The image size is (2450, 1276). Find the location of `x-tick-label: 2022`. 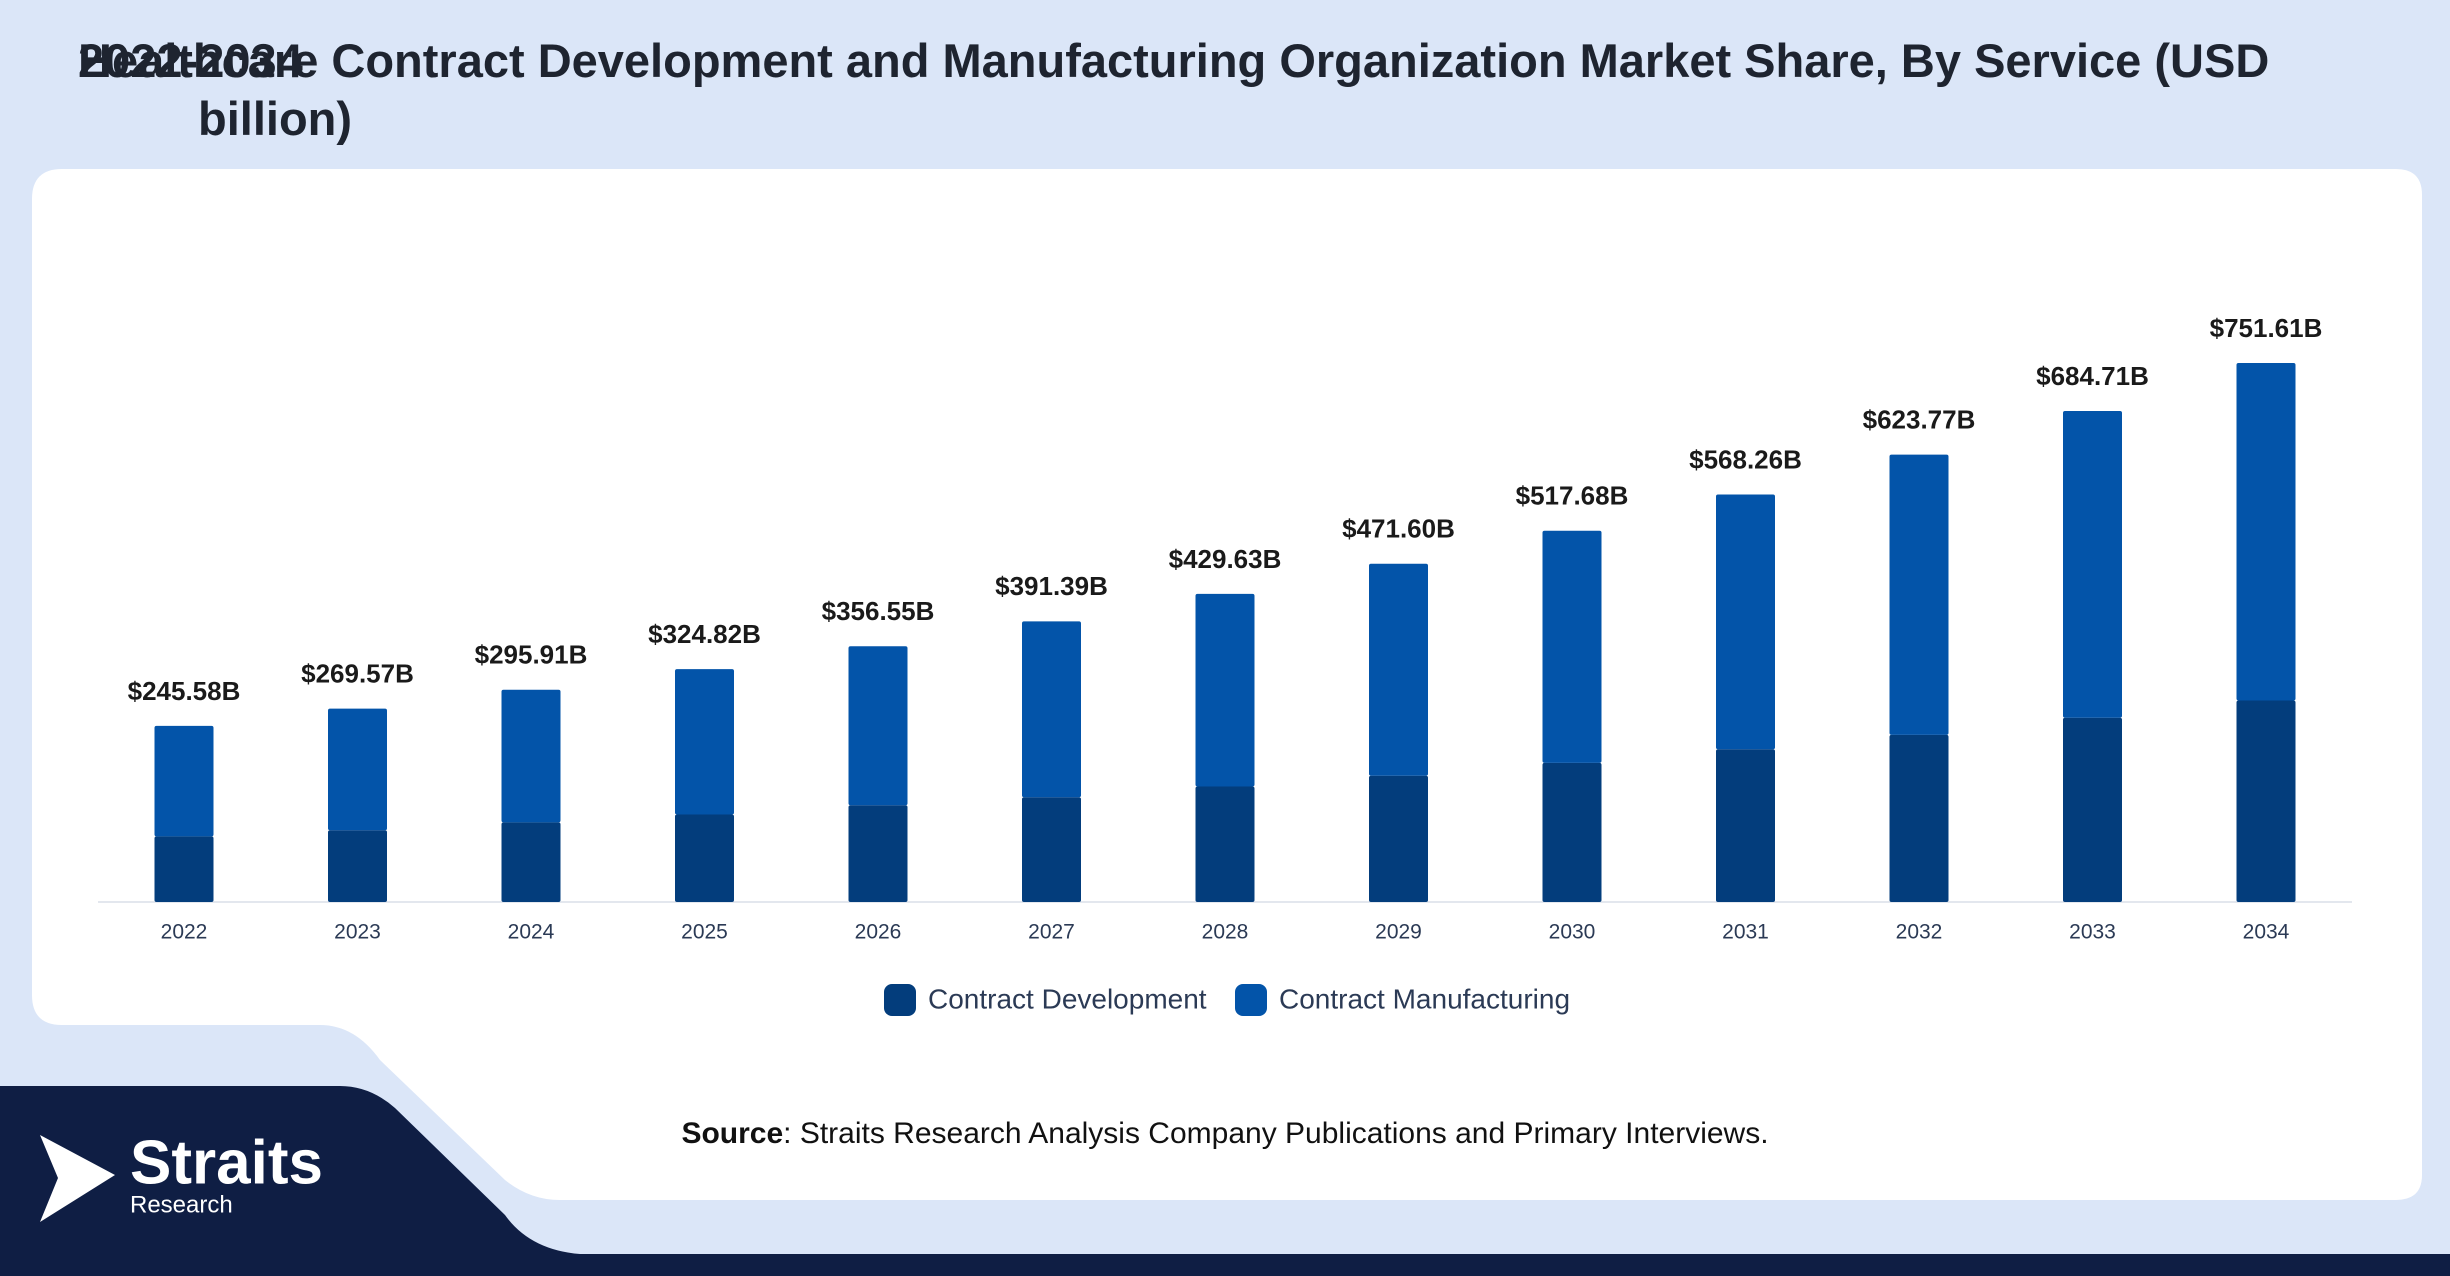

x-tick-label: 2022 is located at coordinates (184, 932).